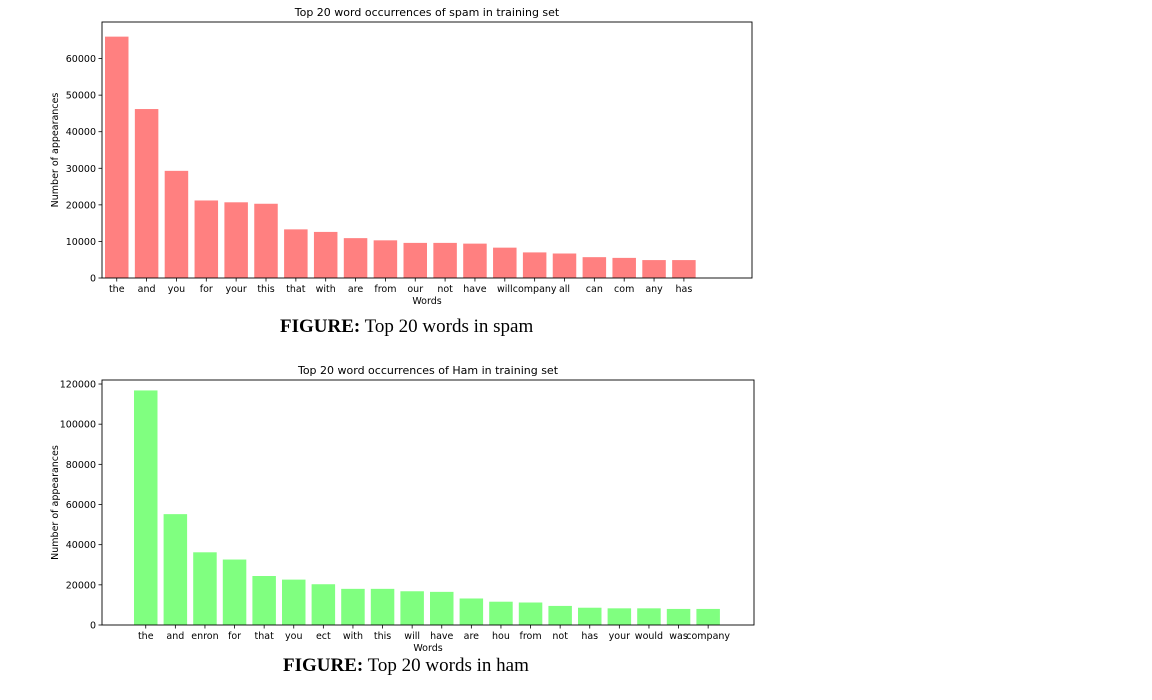  I want to click on spam-bar-has, so click(684, 269).